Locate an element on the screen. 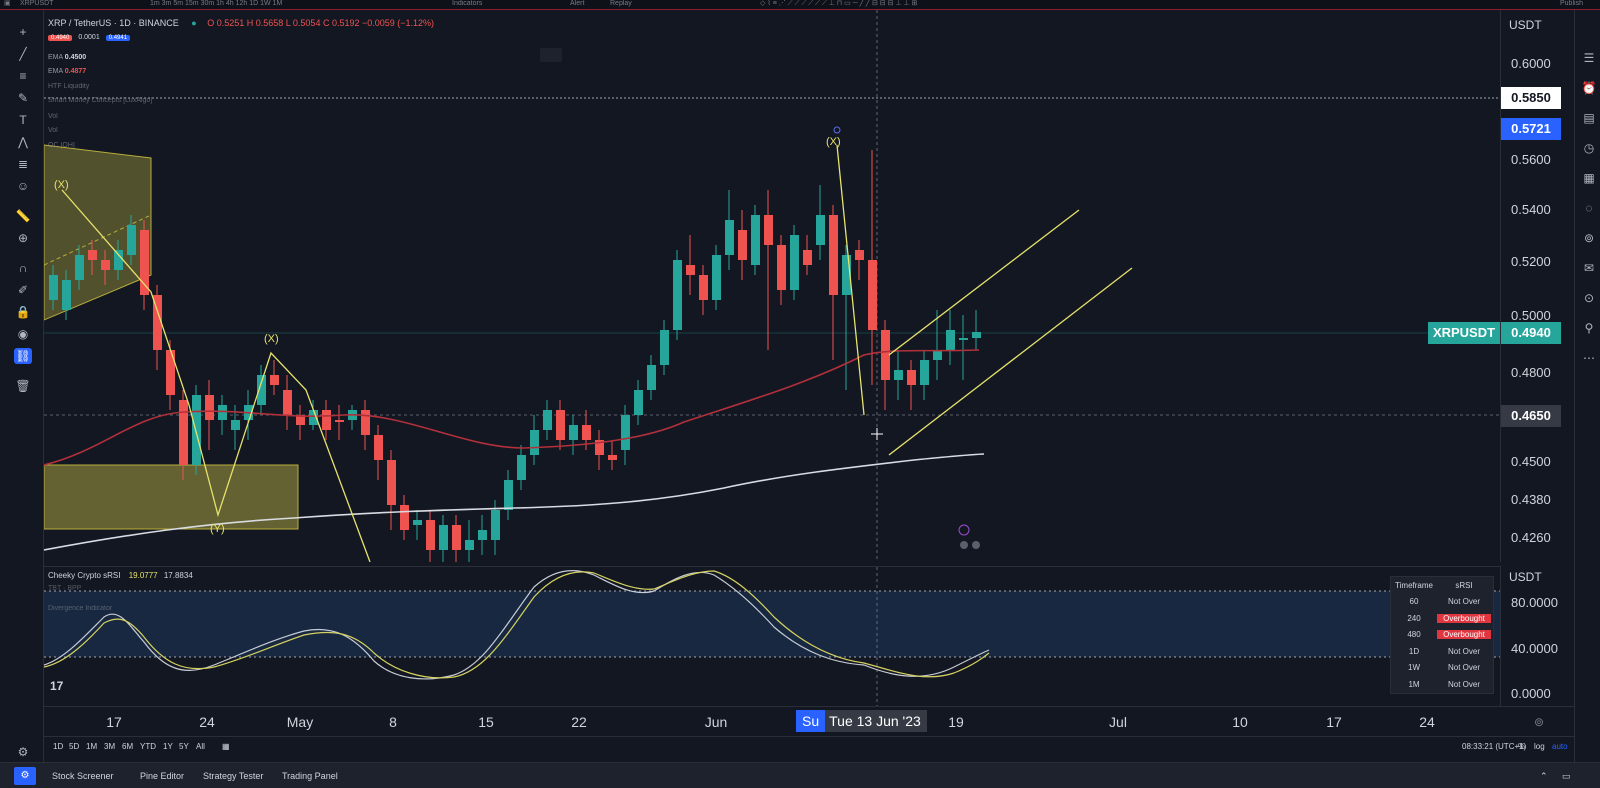  replay-button: Replay is located at coordinates (621, 3).